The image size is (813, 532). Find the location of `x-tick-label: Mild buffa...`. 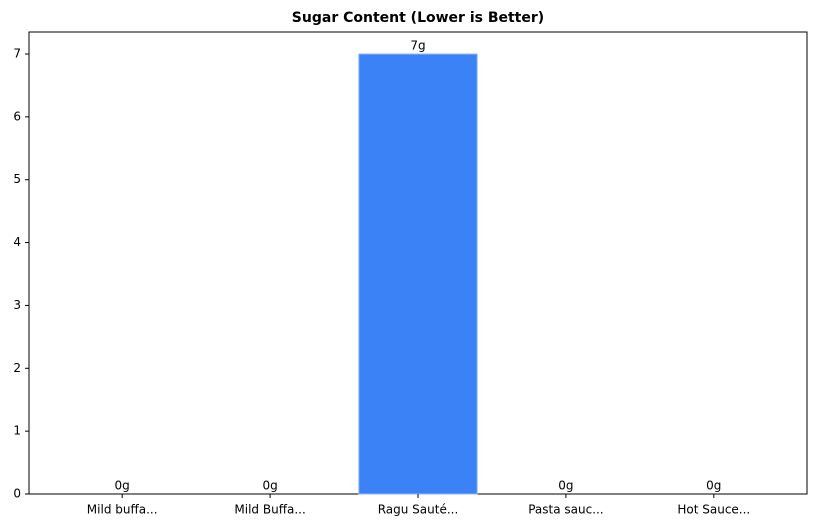

x-tick-label: Mild buffa... is located at coordinates (122, 510).